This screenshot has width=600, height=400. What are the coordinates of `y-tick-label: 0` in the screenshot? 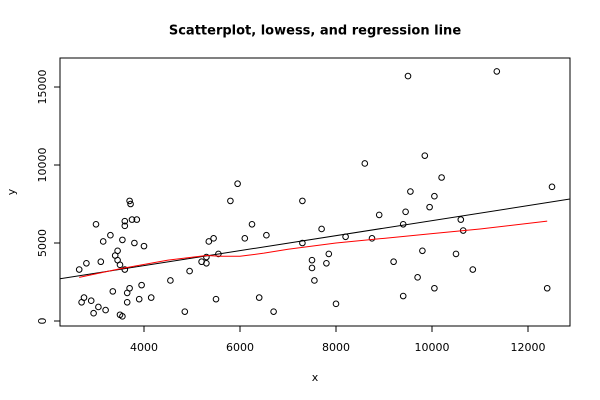 It's located at (42, 321).